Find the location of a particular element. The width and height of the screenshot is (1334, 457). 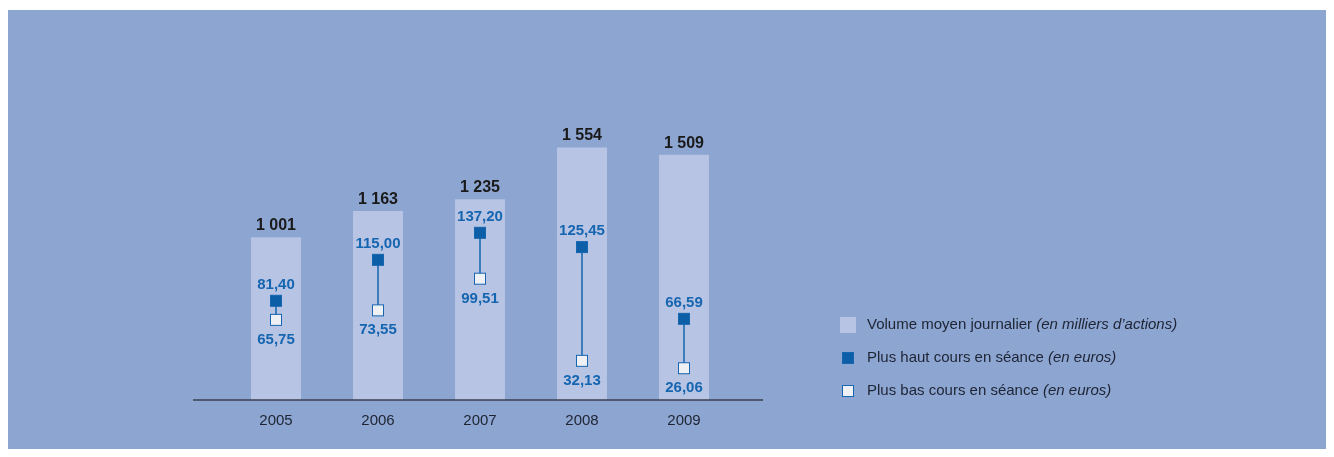

data-label: 81,40 is located at coordinates (276, 283).